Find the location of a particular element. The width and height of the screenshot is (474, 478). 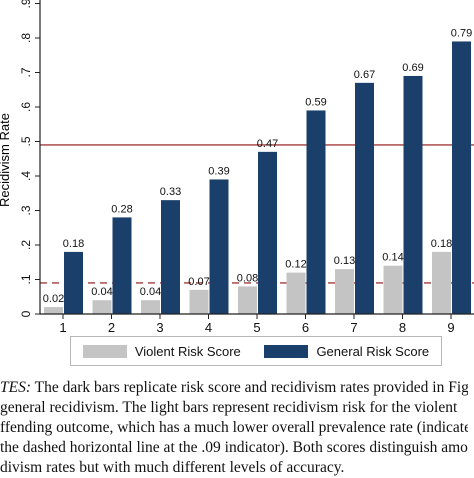

y-tick-label: .5 is located at coordinates (26, 141).